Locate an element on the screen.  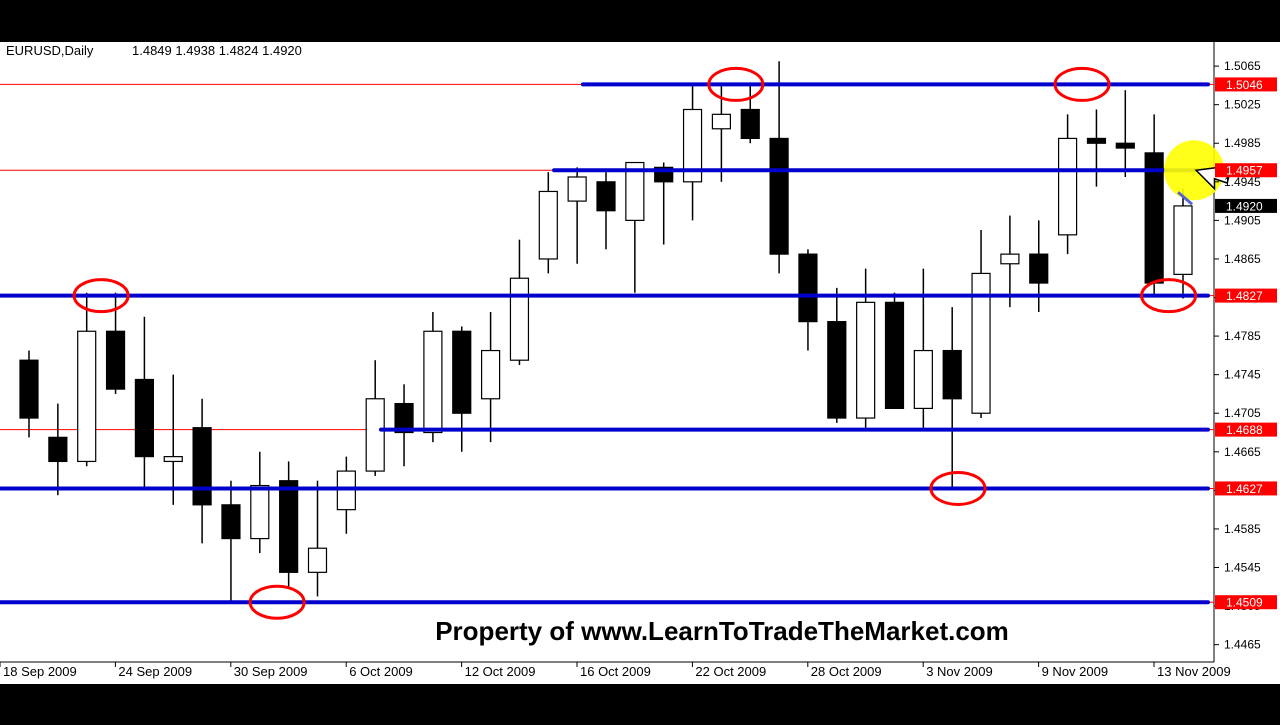
price-tag-label: 1.4509 is located at coordinates (1244, 603).